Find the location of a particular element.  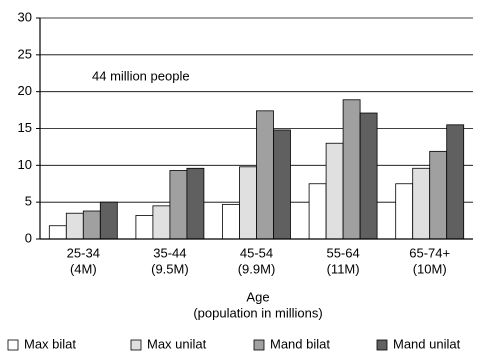

x-tick-label: (4M) is located at coordinates (83, 268).